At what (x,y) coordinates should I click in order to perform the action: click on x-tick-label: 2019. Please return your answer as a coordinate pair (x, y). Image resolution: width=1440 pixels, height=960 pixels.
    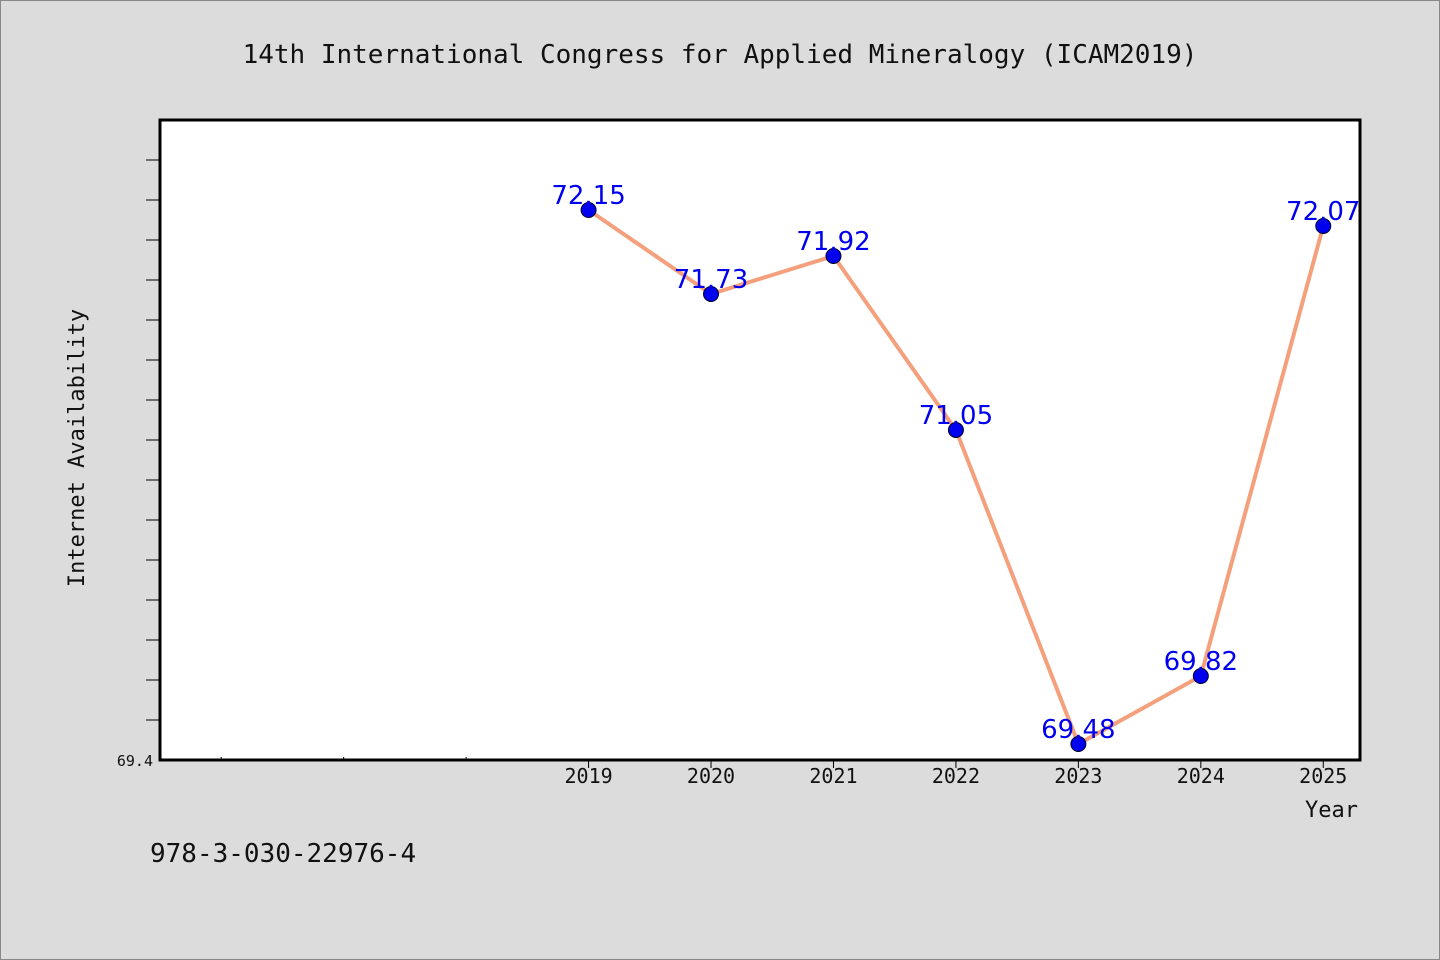
    Looking at the image, I should click on (588, 776).